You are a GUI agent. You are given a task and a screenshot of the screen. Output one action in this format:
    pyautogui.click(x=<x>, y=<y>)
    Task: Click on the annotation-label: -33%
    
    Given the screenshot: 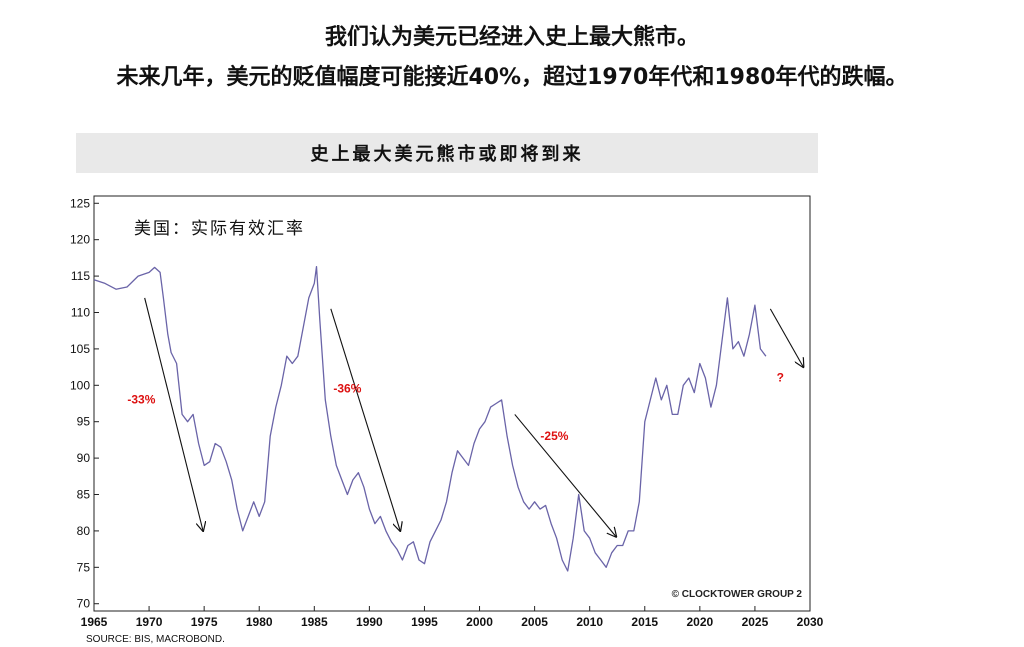 What is the action you would take?
    pyautogui.click(x=141, y=400)
    